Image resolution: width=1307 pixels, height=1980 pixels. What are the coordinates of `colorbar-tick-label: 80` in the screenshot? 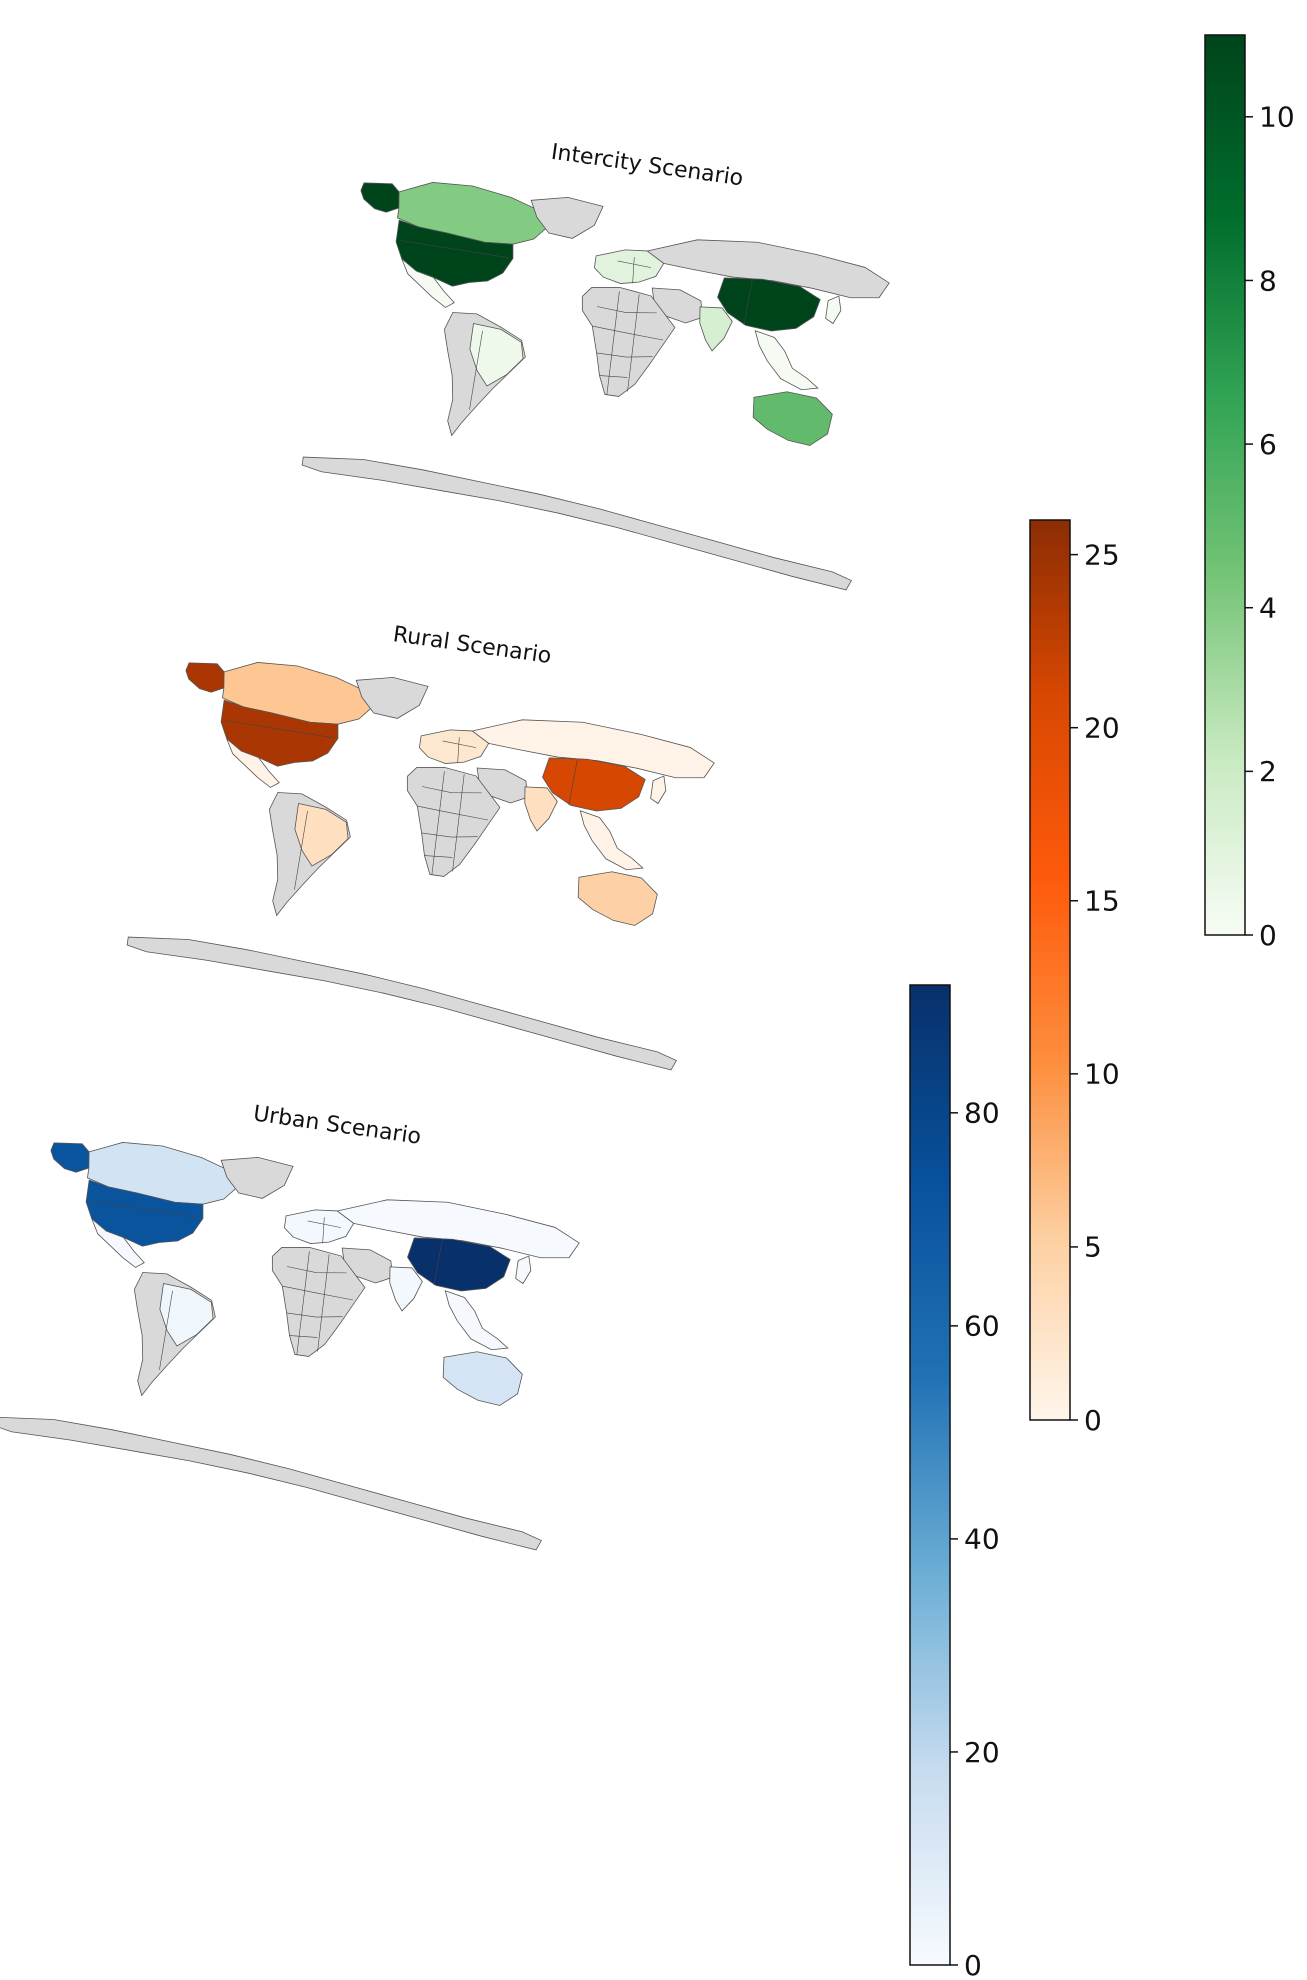 It's located at (982, 1113).